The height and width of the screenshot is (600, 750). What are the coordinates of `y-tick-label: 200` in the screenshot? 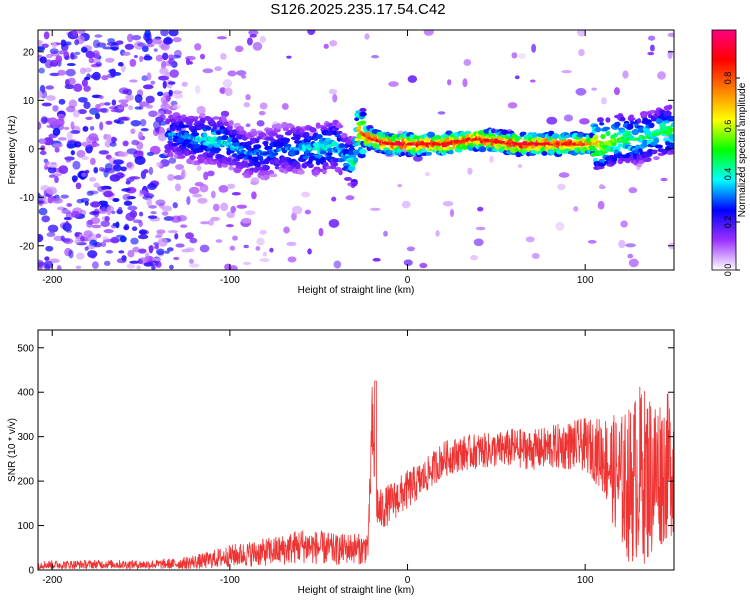 It's located at (25, 482).